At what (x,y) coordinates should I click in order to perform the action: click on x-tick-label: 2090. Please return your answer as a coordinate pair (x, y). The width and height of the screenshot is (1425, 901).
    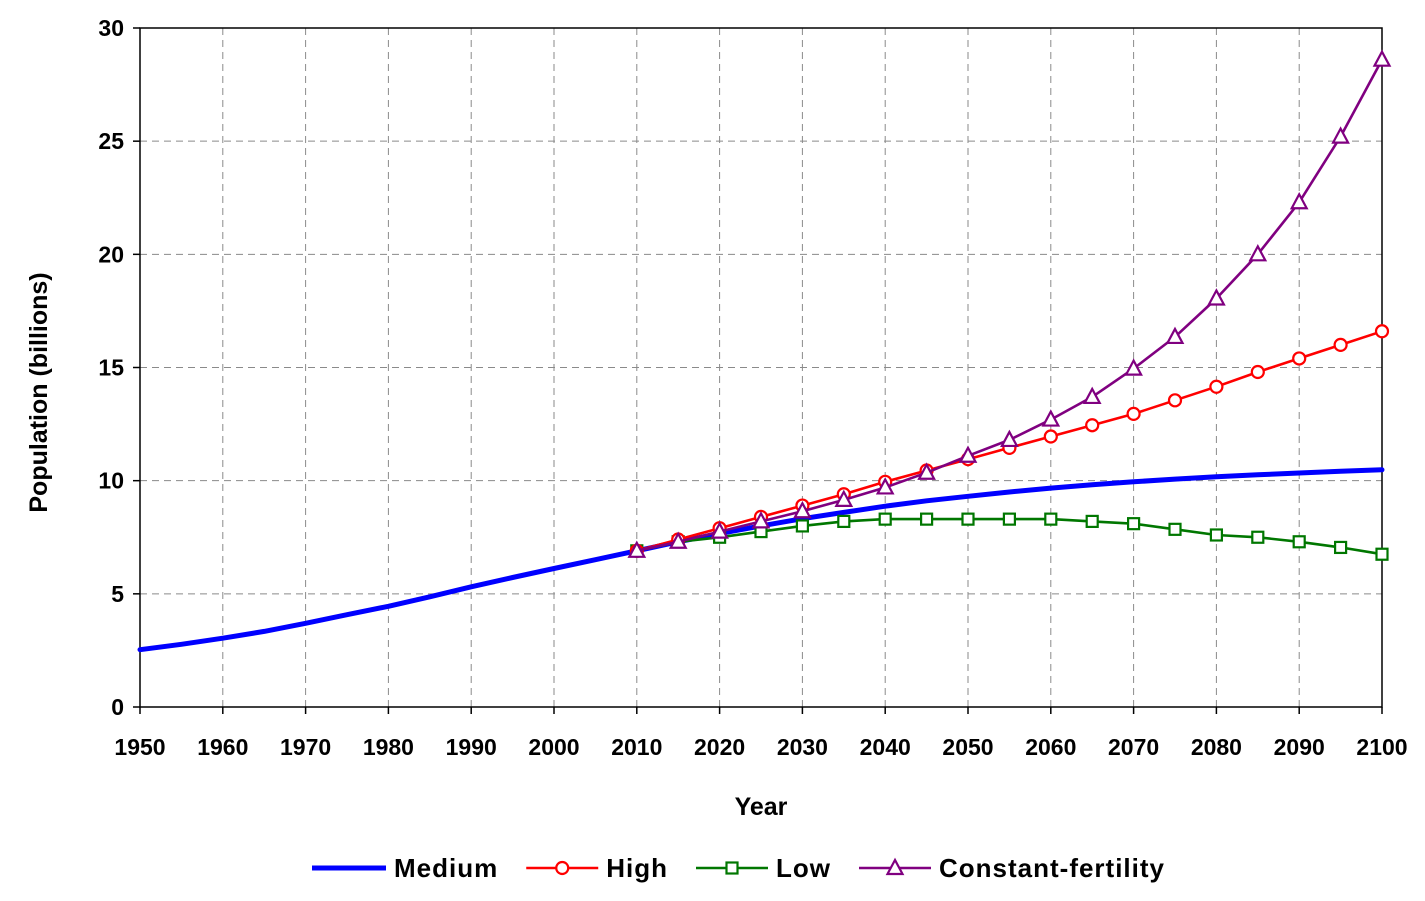
    Looking at the image, I should click on (1299, 747).